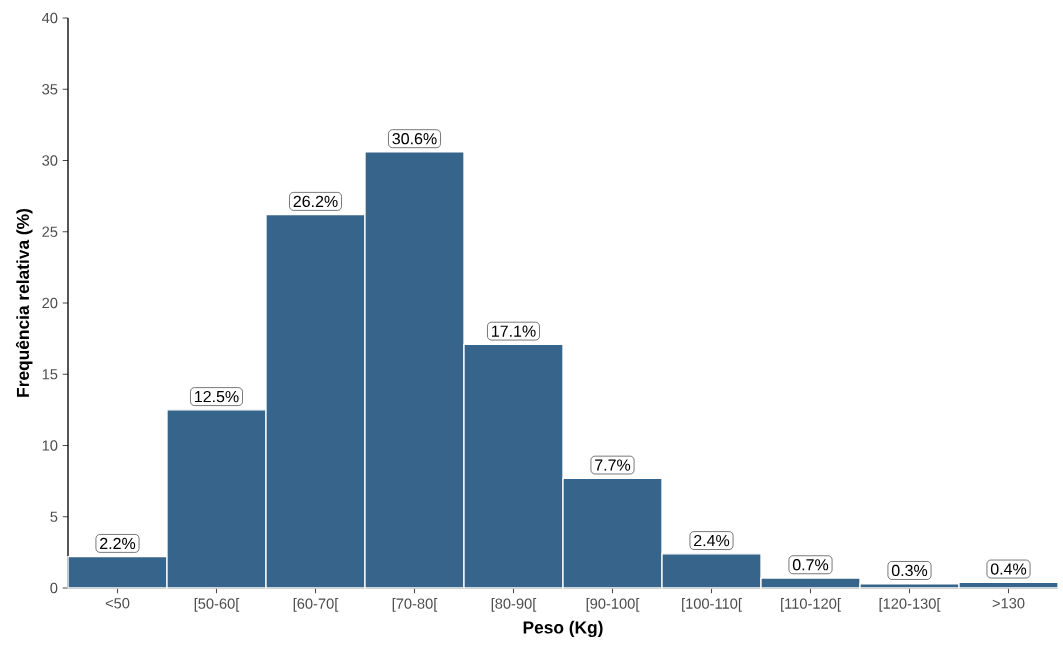 This screenshot has height=646, width=1063. What do you see at coordinates (910, 605) in the screenshot?
I see `x-tick-label: [120-130[` at bounding box center [910, 605].